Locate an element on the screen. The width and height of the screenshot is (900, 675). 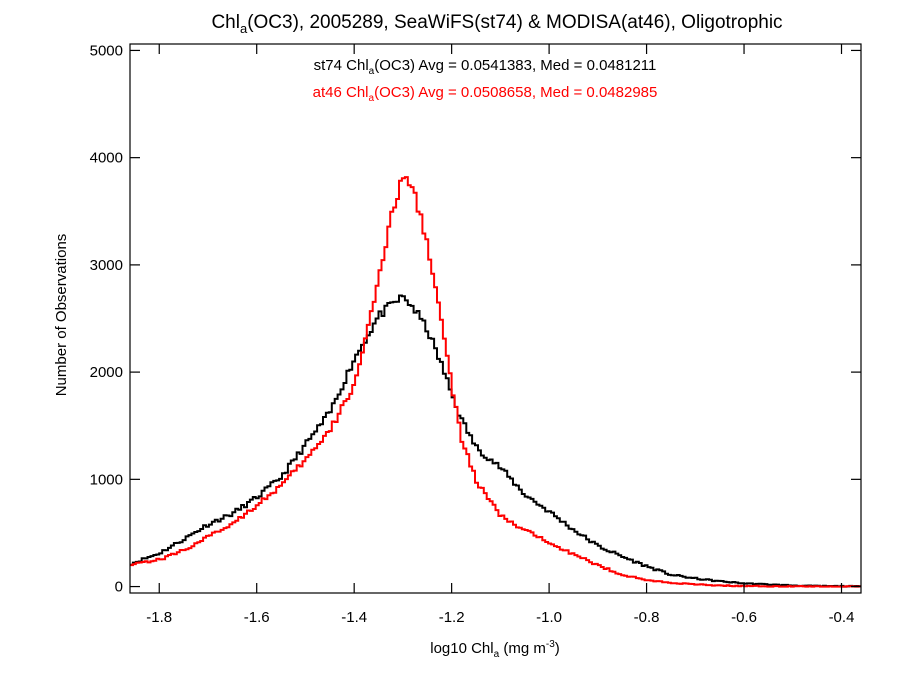
y-tick-label: 1000 is located at coordinates (106, 479).